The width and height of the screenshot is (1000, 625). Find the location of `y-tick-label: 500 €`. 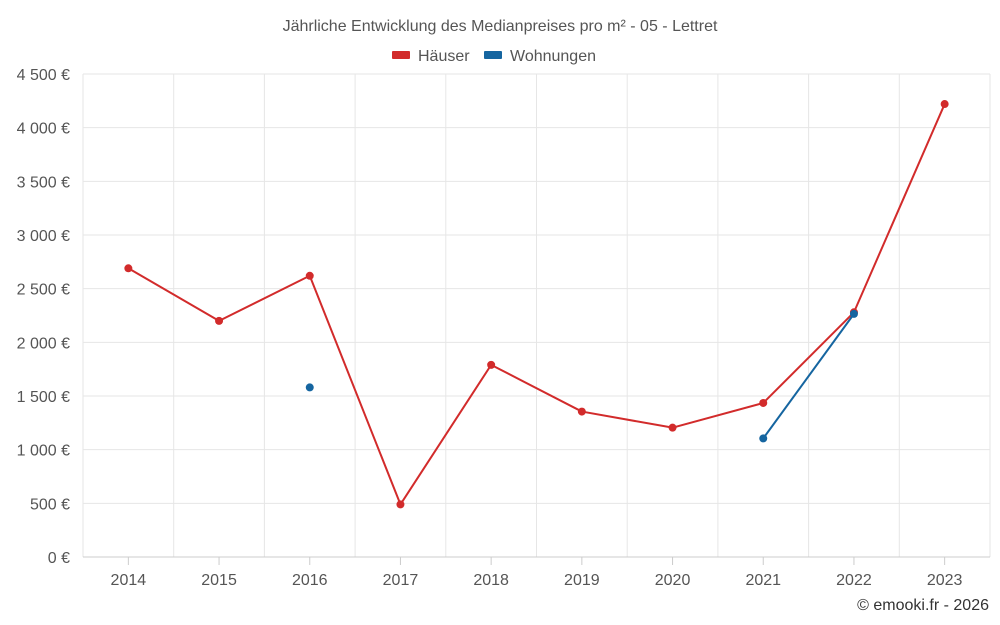

y-tick-label: 500 € is located at coordinates (50, 504).